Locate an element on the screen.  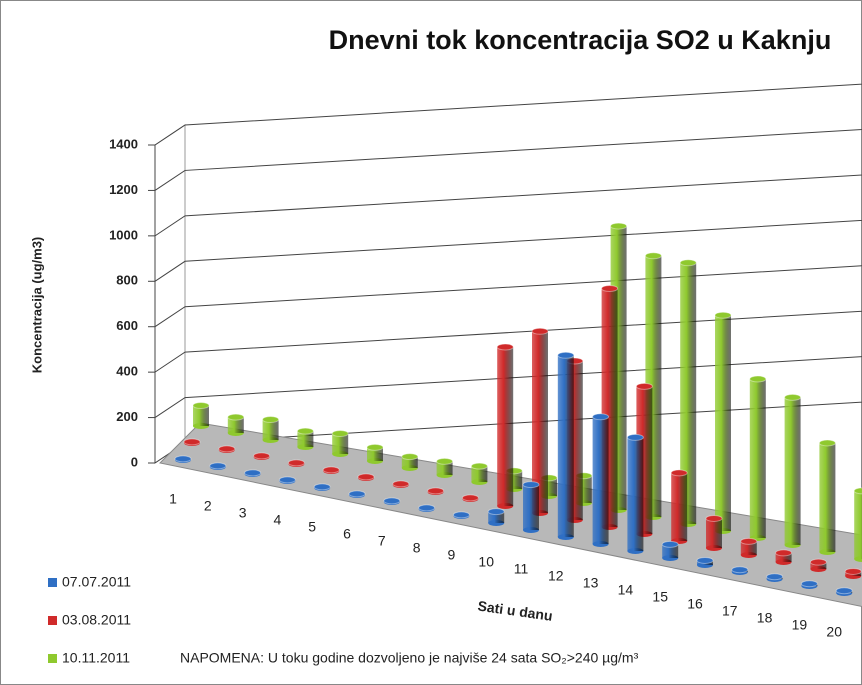
x-tick-label: 4 is located at coordinates (278, 520).